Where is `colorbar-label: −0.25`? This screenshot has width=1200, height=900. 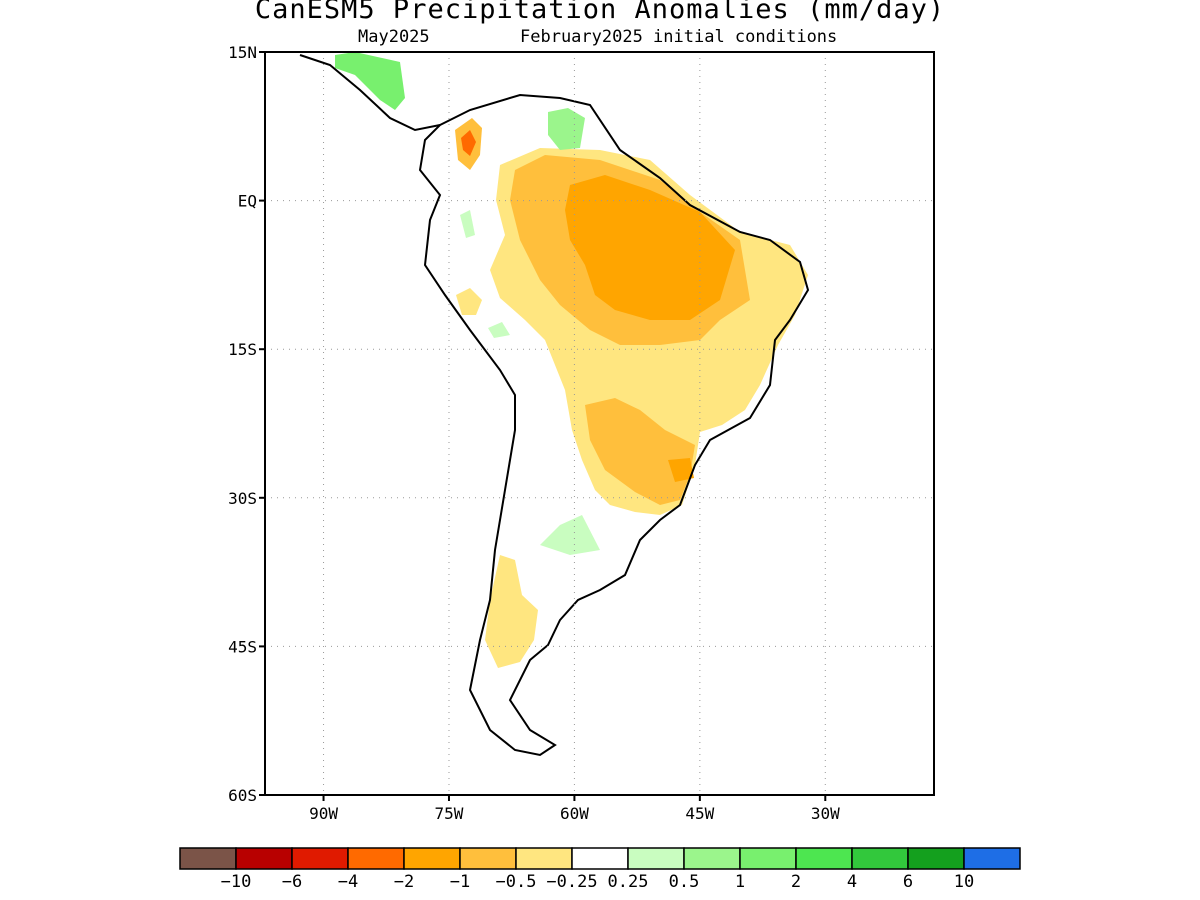
colorbar-label: −0.25 is located at coordinates (571, 882).